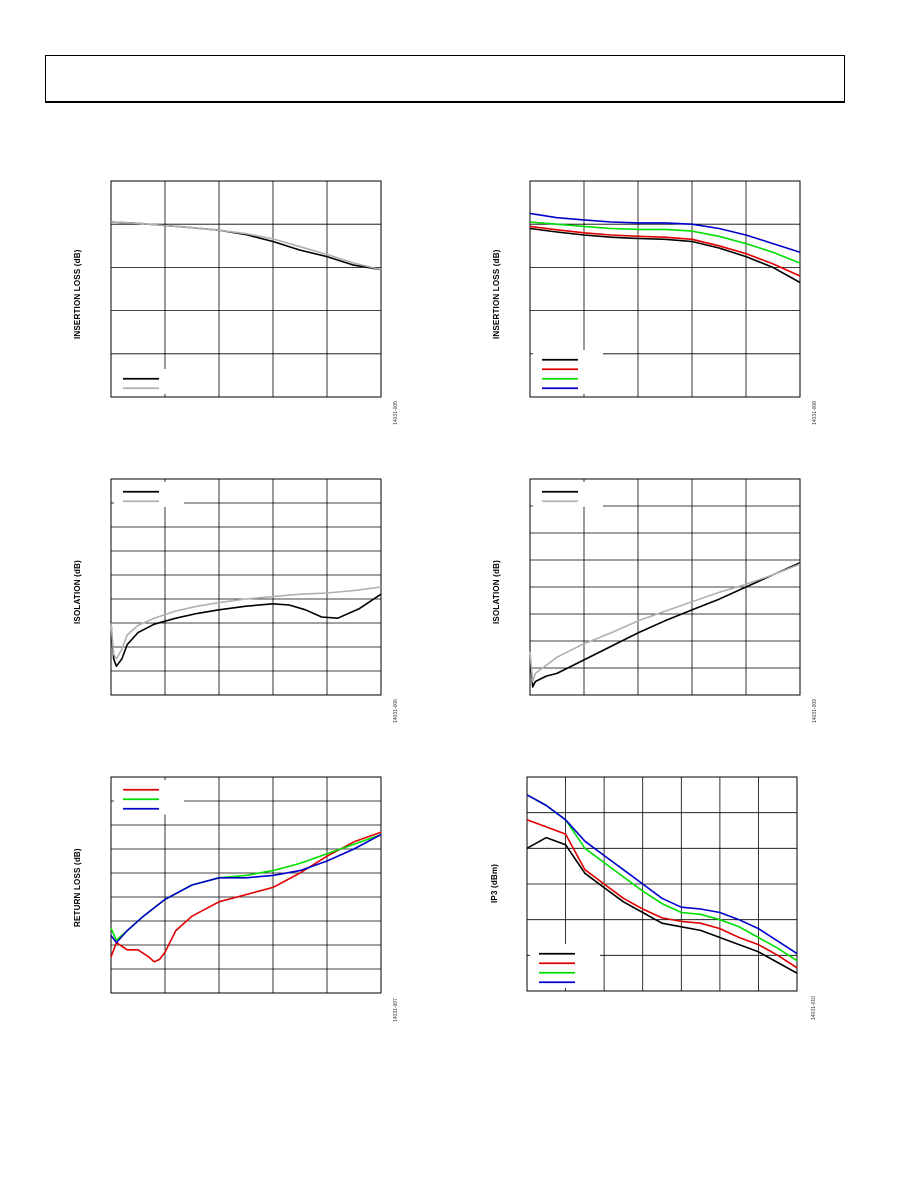  What do you see at coordinates (815, 413) in the screenshot?
I see `chart-insertion-loss-right-fig-code: 14031-008` at bounding box center [815, 413].